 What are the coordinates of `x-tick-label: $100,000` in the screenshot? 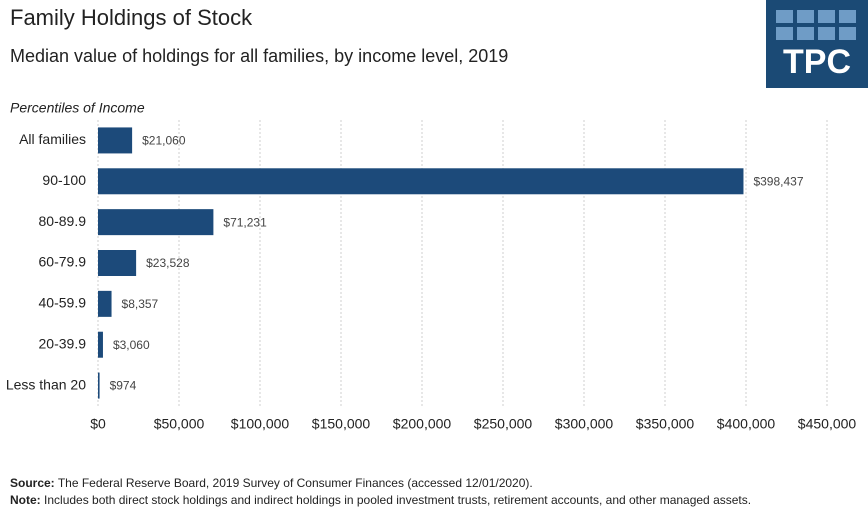 It's located at (260, 424).